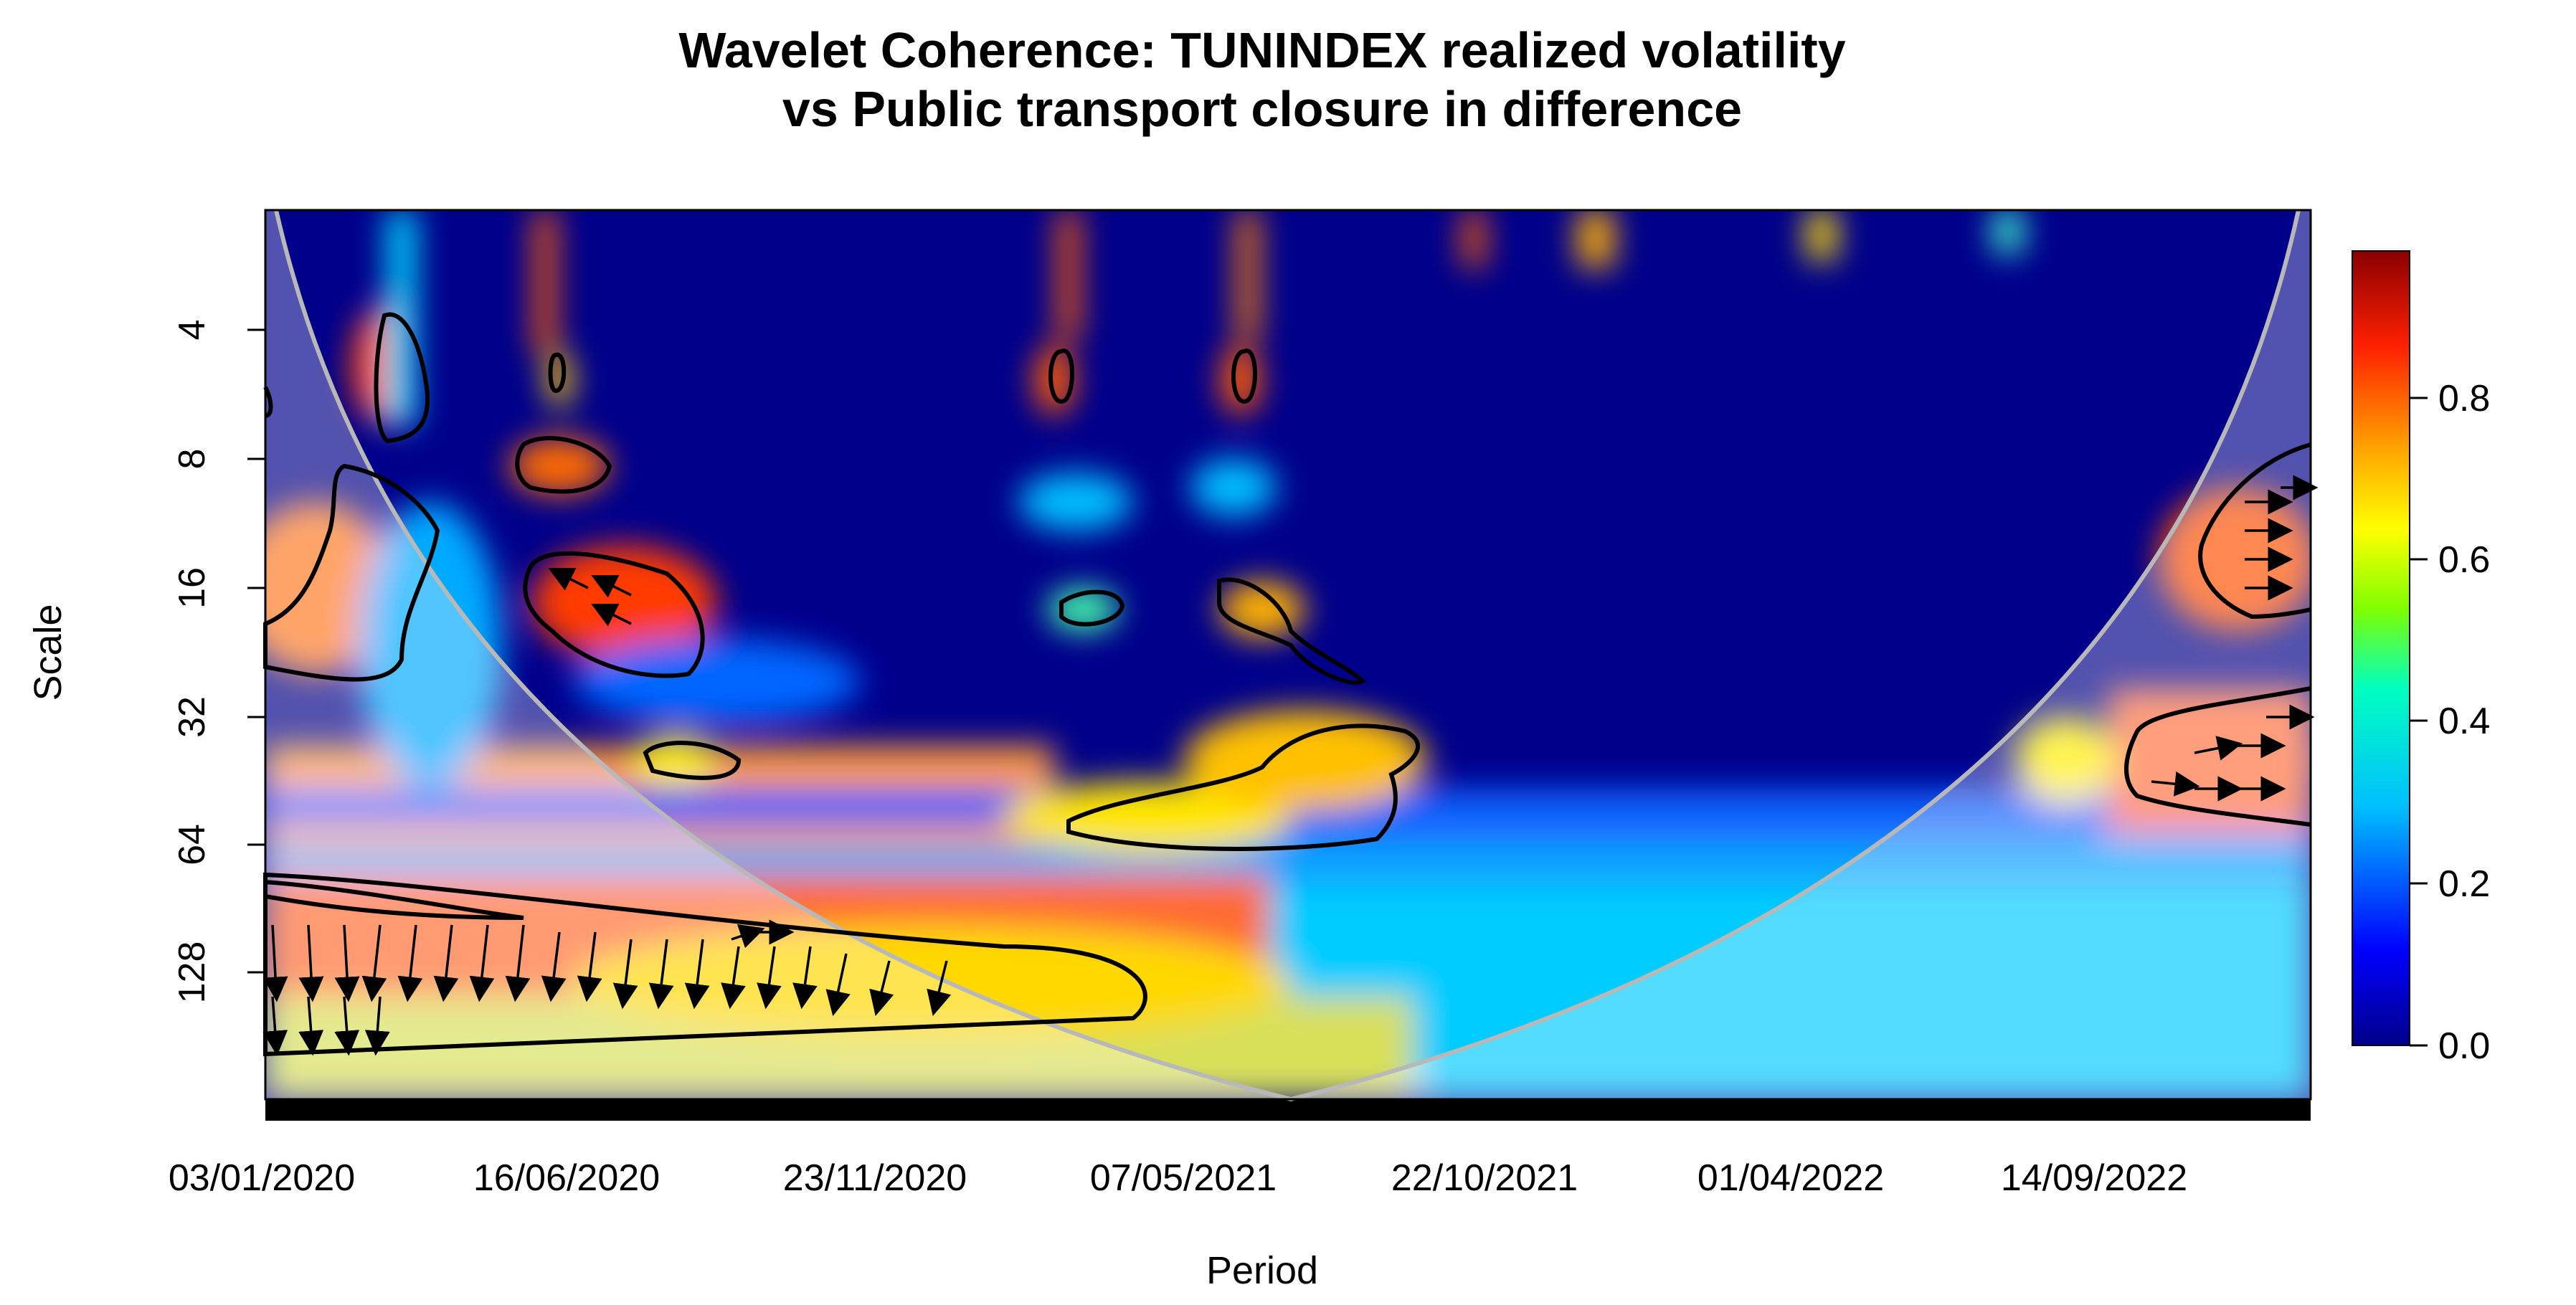  What do you see at coordinates (566, 1178) in the screenshot?
I see `x-tick-label: 16/06/2020` at bounding box center [566, 1178].